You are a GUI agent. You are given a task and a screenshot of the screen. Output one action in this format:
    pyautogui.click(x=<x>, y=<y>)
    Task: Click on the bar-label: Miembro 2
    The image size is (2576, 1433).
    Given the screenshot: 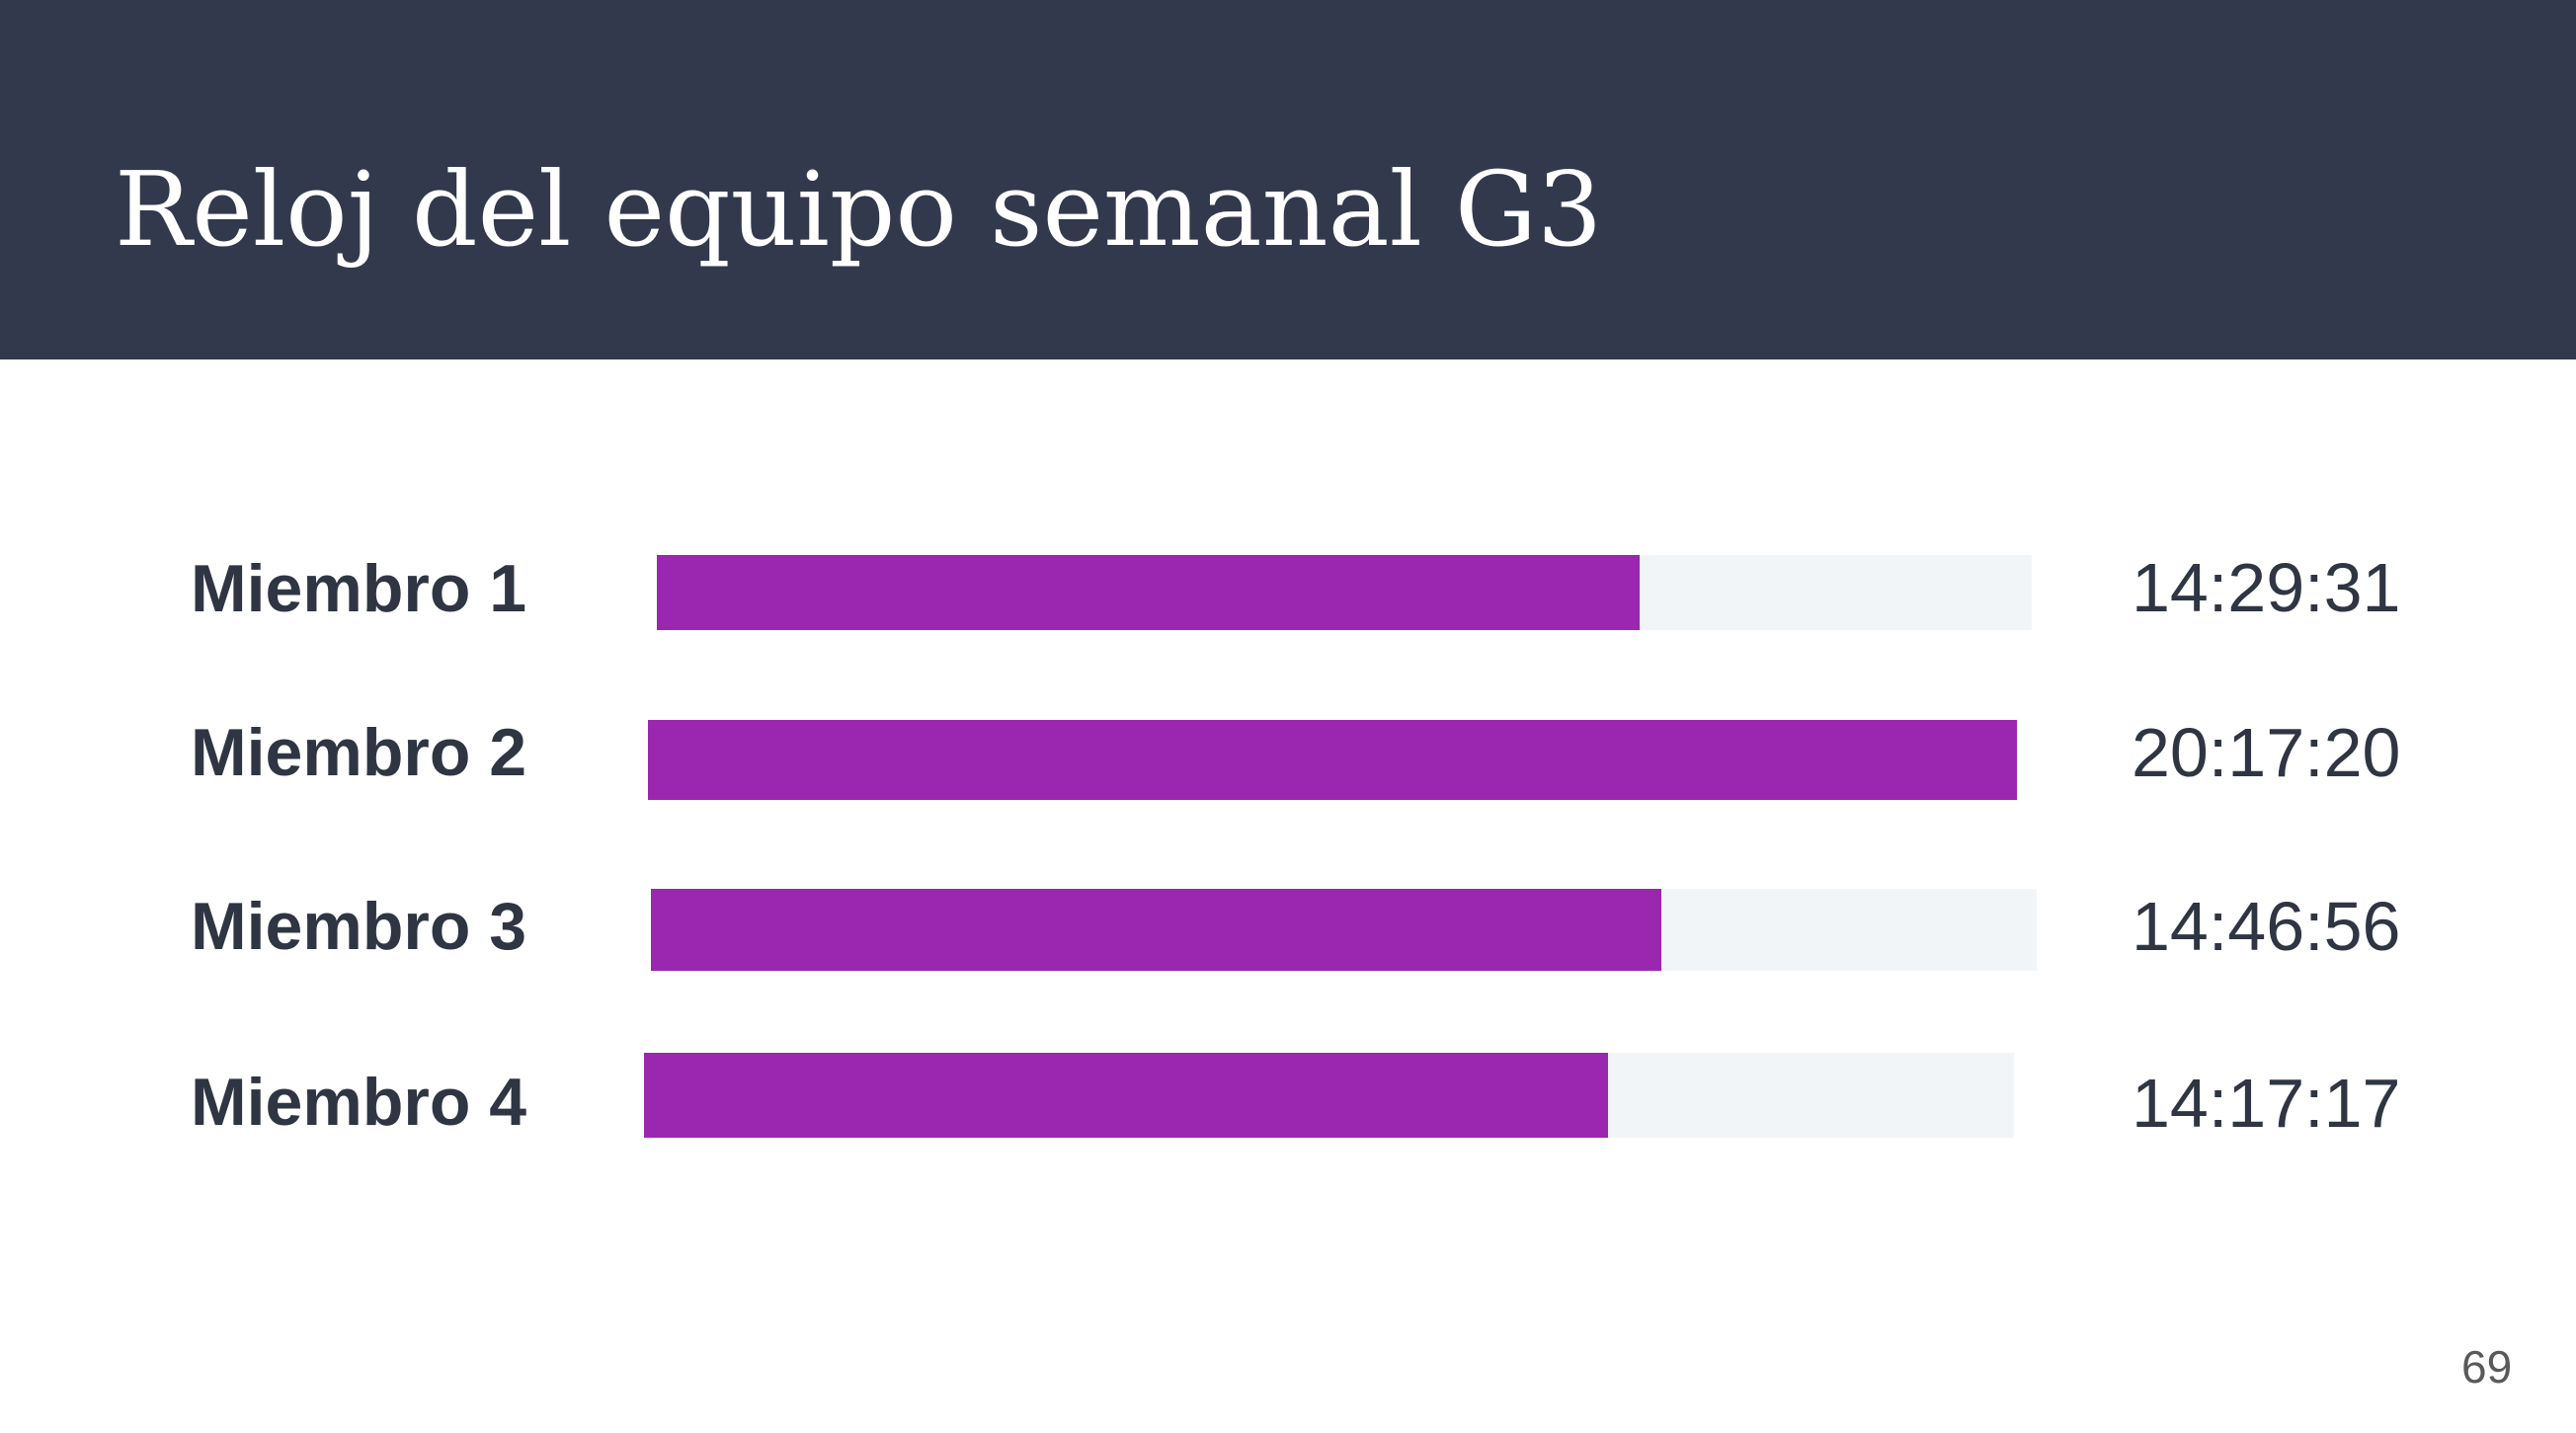 What is the action you would take?
    pyautogui.click(x=359, y=752)
    